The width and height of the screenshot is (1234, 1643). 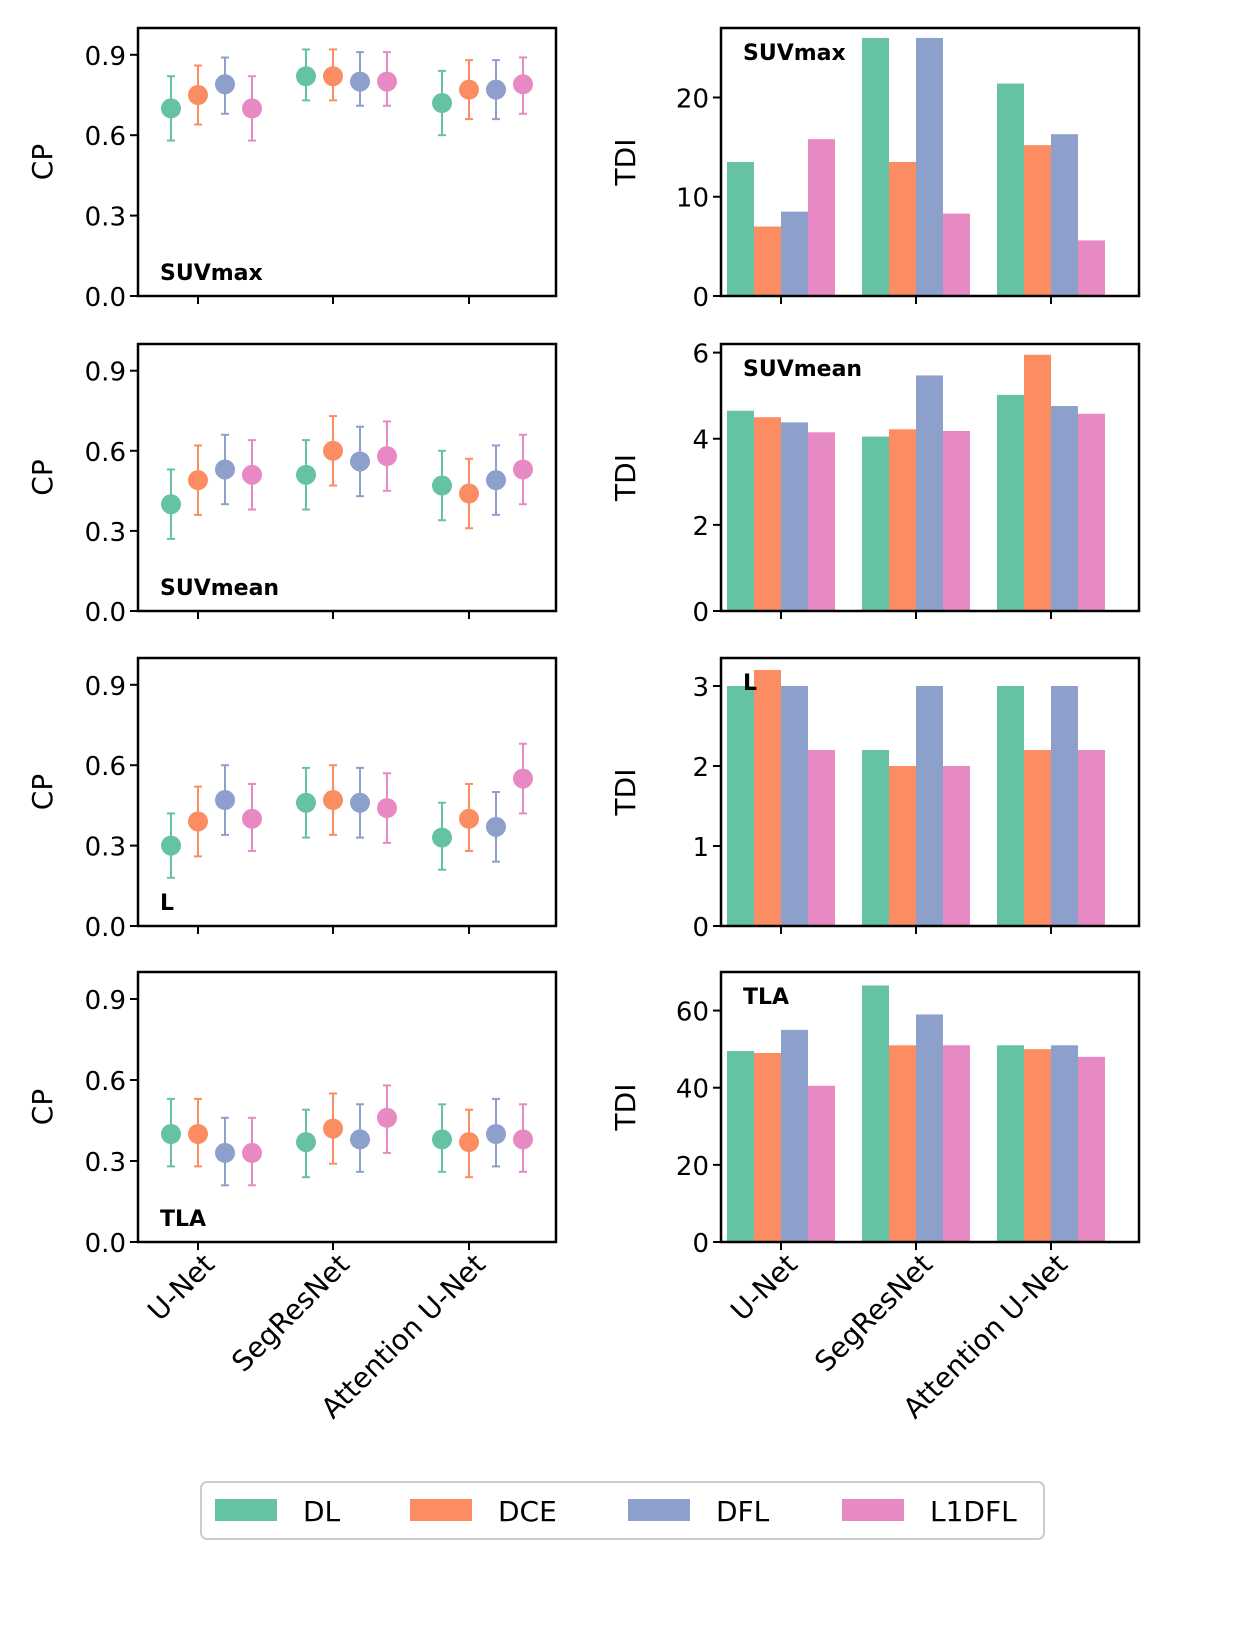 I want to click on y-tick-label: 10, so click(x=692, y=199).